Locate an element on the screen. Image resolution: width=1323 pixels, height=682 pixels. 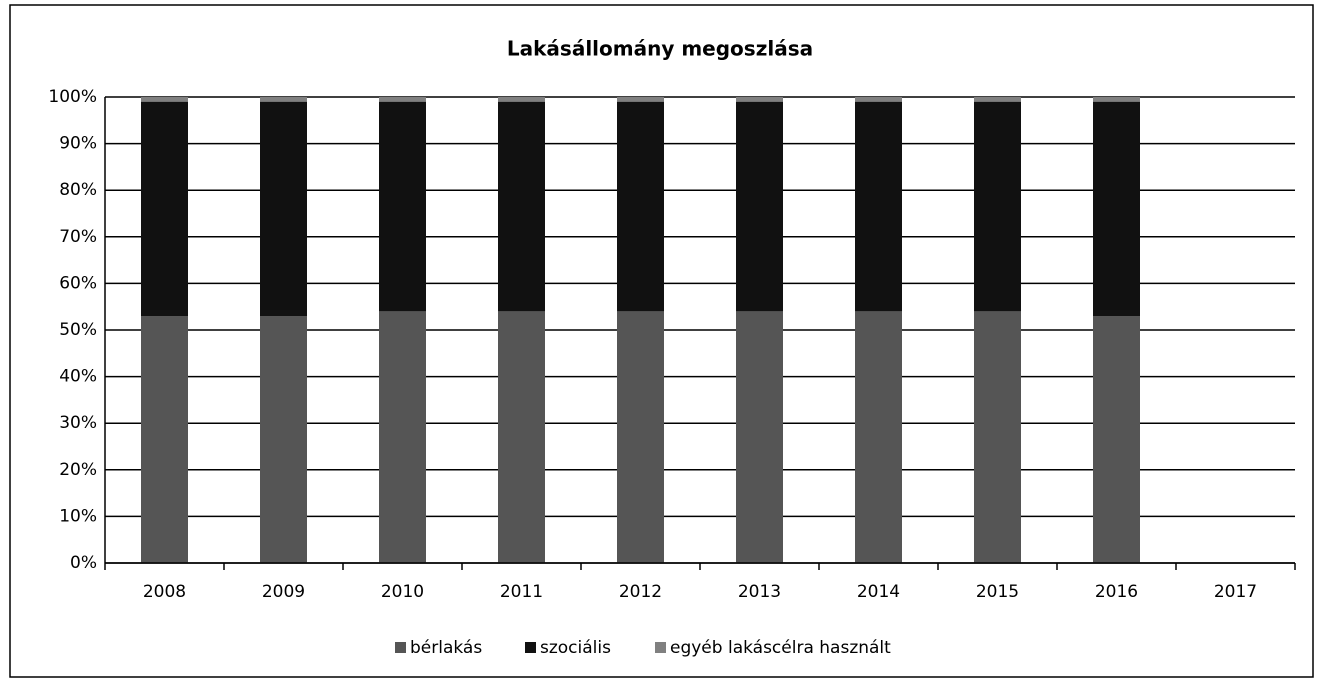
x-tick-label: 2013 is located at coordinates (759, 592).